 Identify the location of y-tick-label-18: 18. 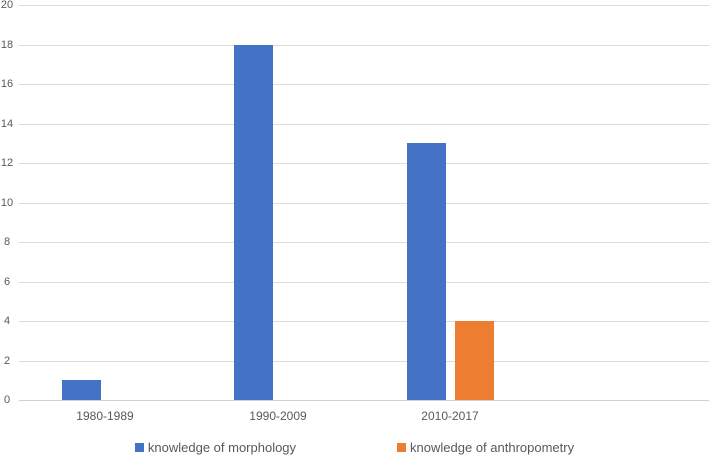
(7, 45).